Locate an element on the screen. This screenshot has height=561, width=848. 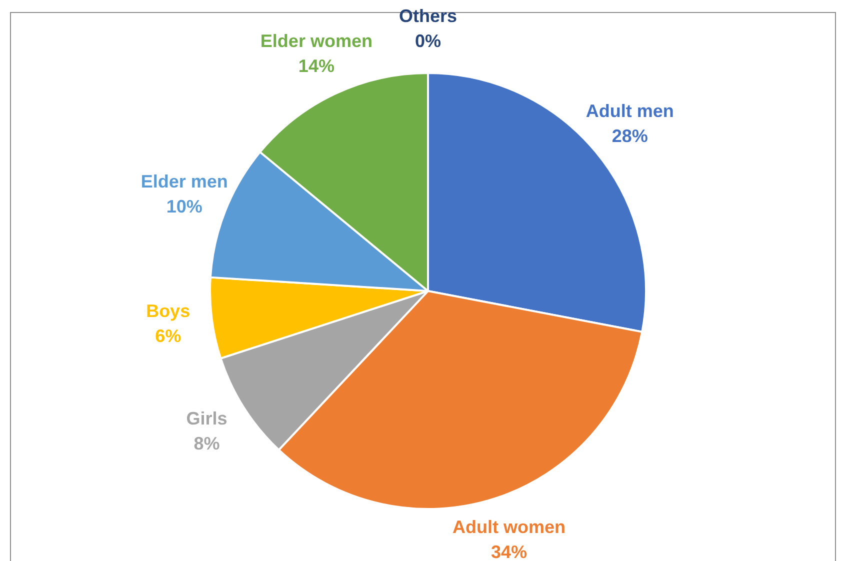
slice-label: Elder women is located at coordinates (316, 40).